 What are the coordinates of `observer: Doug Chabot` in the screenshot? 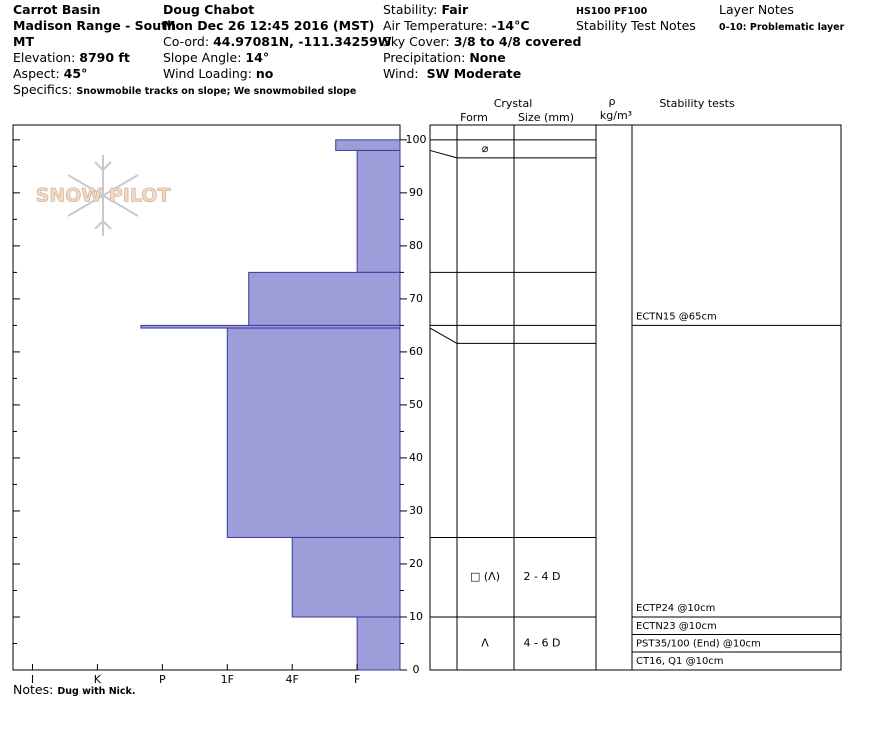 It's located at (209, 9).